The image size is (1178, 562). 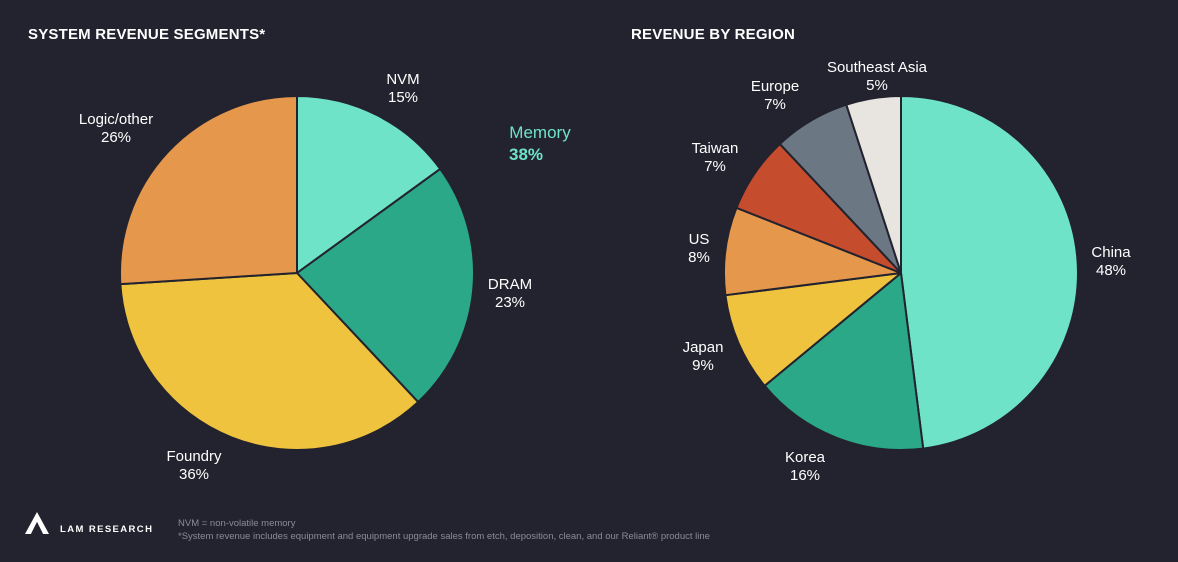 What do you see at coordinates (540, 132) in the screenshot?
I see `memory-annotation-label: Memory` at bounding box center [540, 132].